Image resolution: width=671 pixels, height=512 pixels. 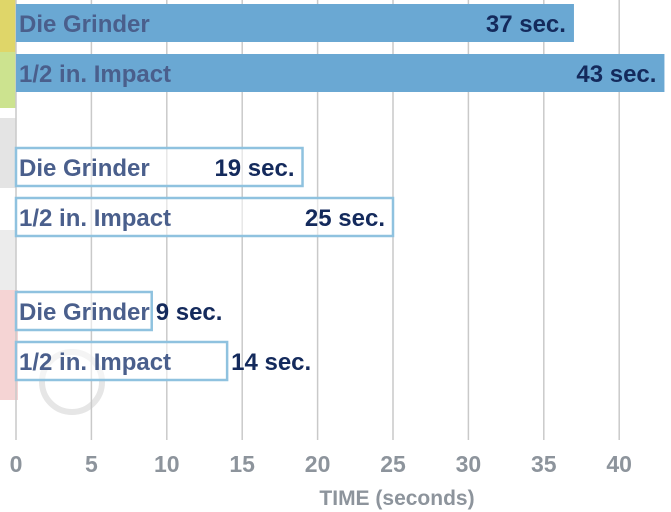 I want to click on bar-value-label: 25 sec., so click(x=345, y=218).